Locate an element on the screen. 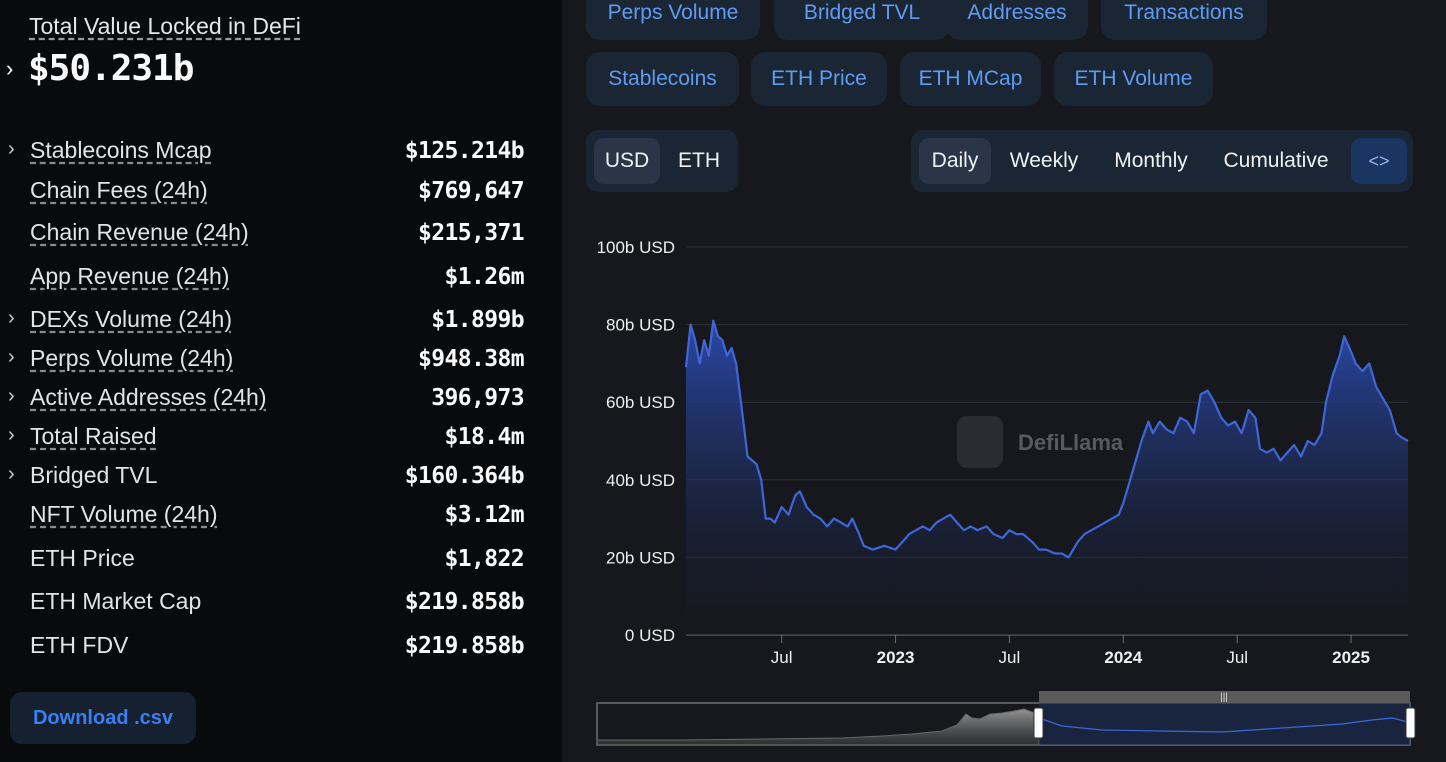  denomination-toggle: USD ETH is located at coordinates (662, 161).